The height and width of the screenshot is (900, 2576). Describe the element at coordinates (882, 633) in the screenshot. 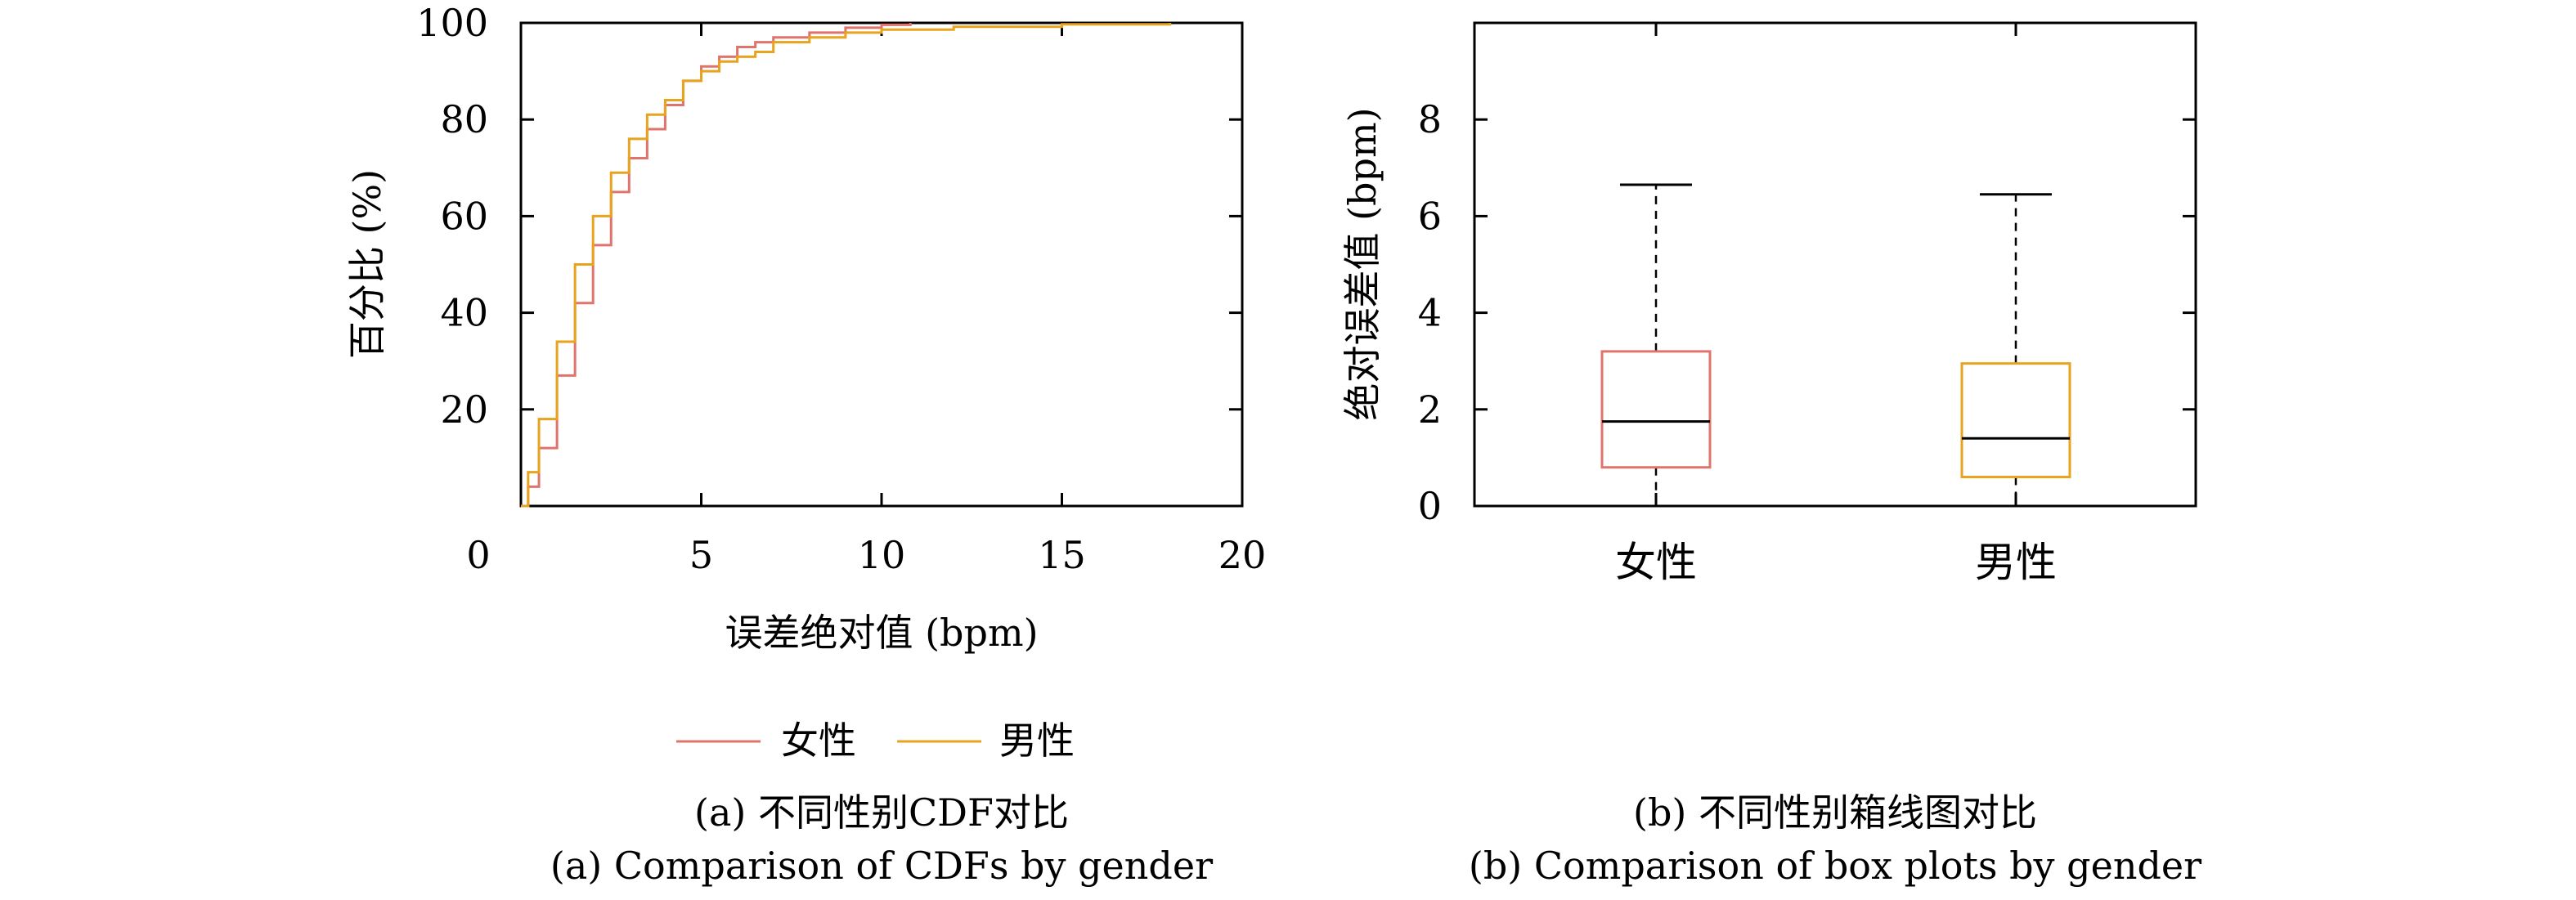

I see `cdf-x-axis-label: 误差绝对值 (bpm)` at that location.